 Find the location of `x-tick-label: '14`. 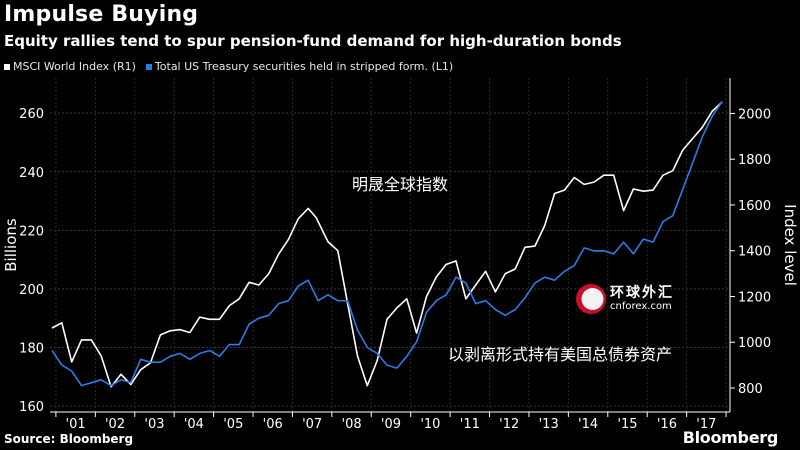

x-tick-label: '14 is located at coordinates (588, 424).